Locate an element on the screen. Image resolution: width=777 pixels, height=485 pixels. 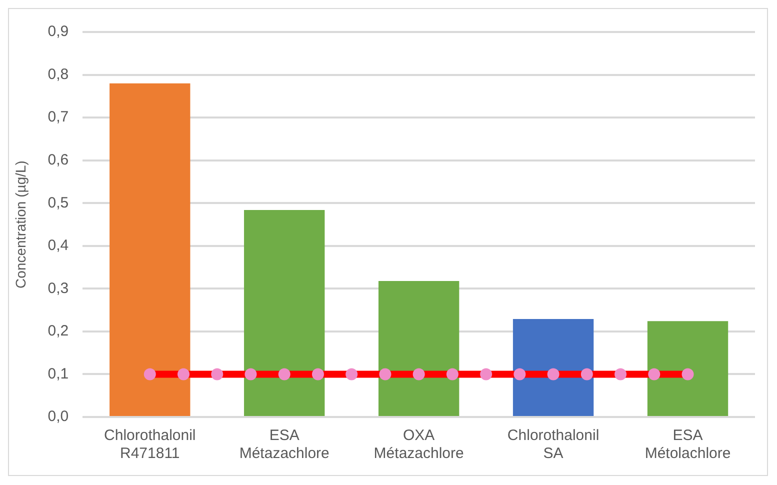
x-tick-label: ESA Métazachlore is located at coordinates (284, 444).